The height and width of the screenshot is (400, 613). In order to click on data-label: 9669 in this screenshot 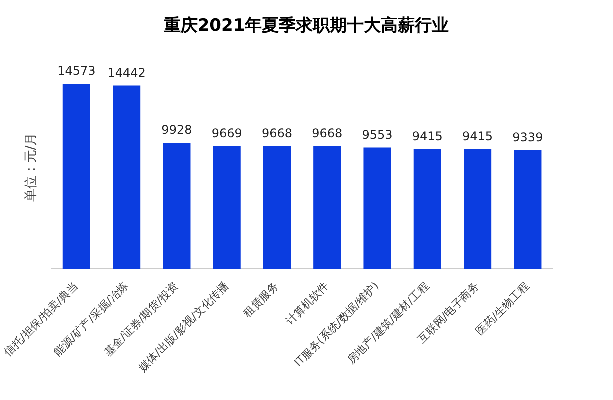, I will do `click(227, 133)`.